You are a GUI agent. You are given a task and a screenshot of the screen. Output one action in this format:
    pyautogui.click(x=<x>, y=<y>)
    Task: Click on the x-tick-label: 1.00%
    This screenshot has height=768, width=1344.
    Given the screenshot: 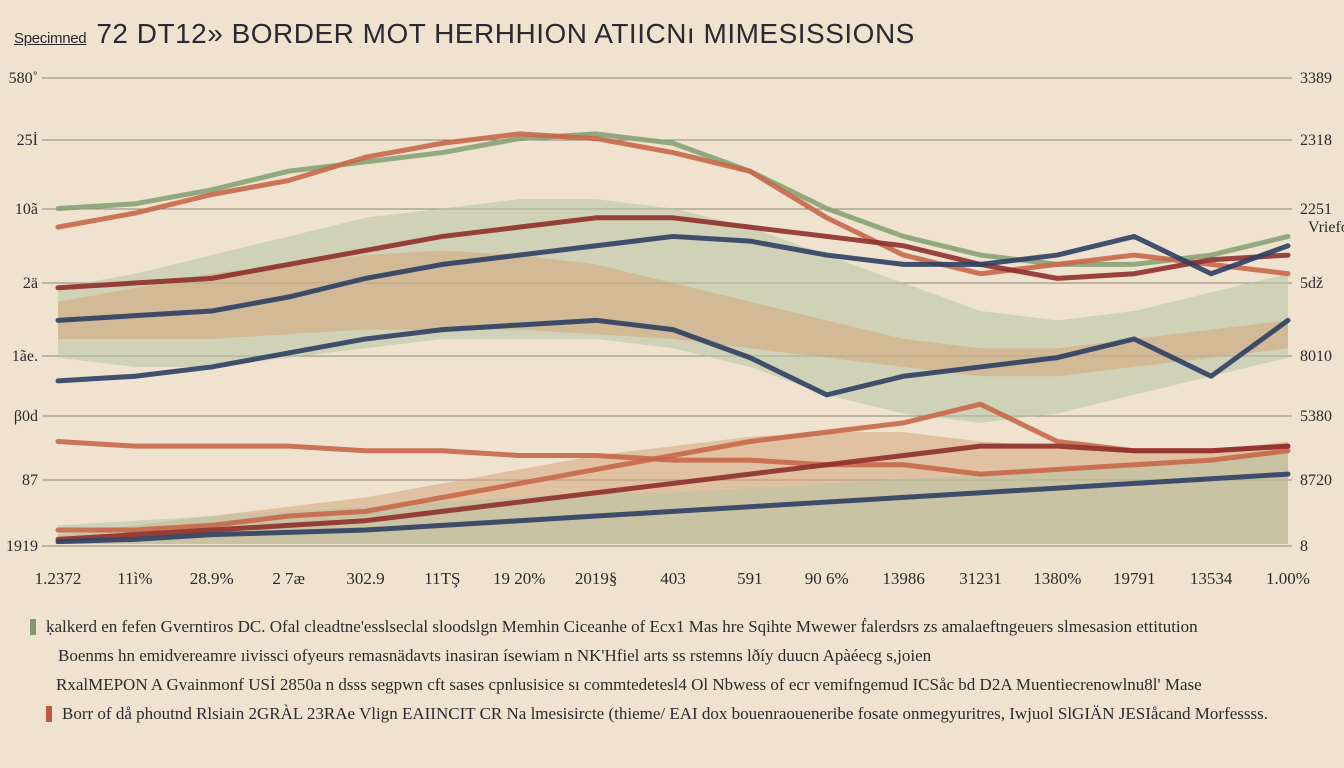 What is the action you would take?
    pyautogui.click(x=1288, y=578)
    